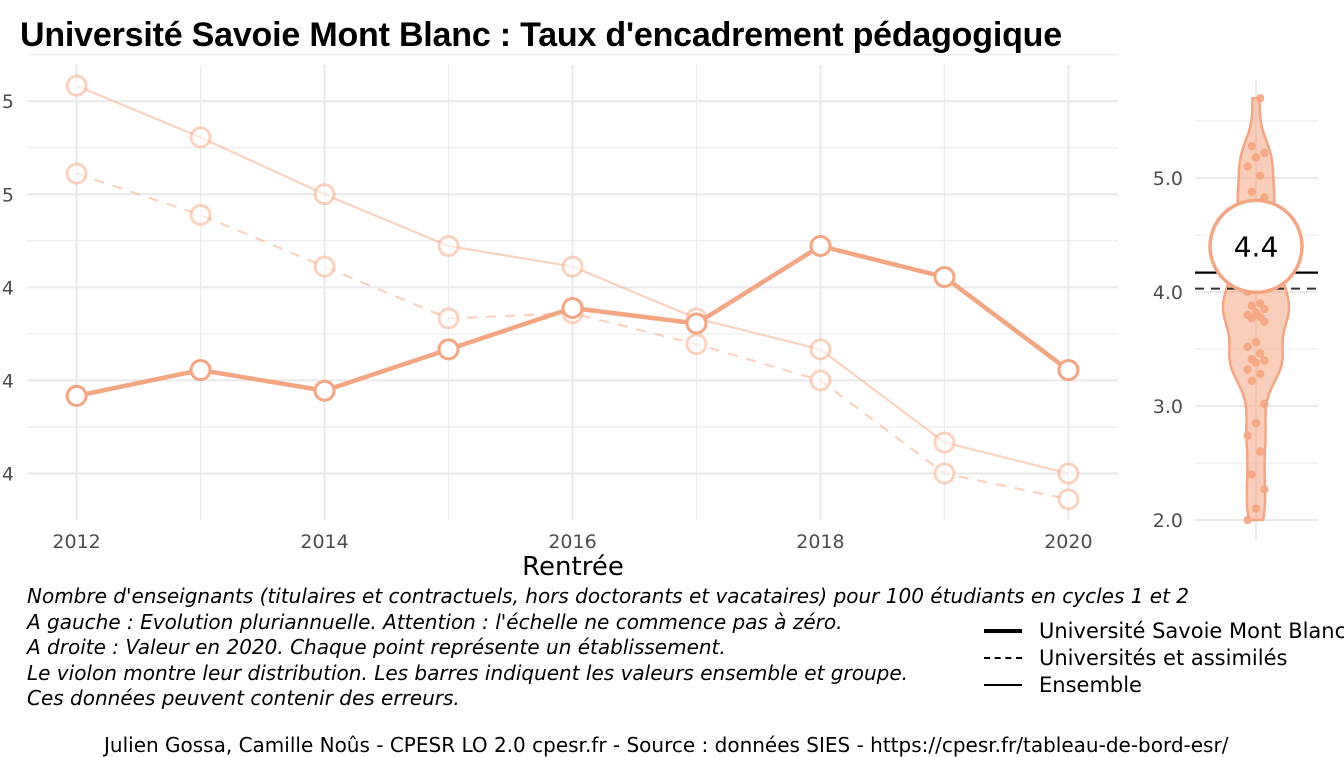 The image size is (1344, 757). What do you see at coordinates (1003, 685) in the screenshot?
I see `legend-key-thin` at bounding box center [1003, 685].